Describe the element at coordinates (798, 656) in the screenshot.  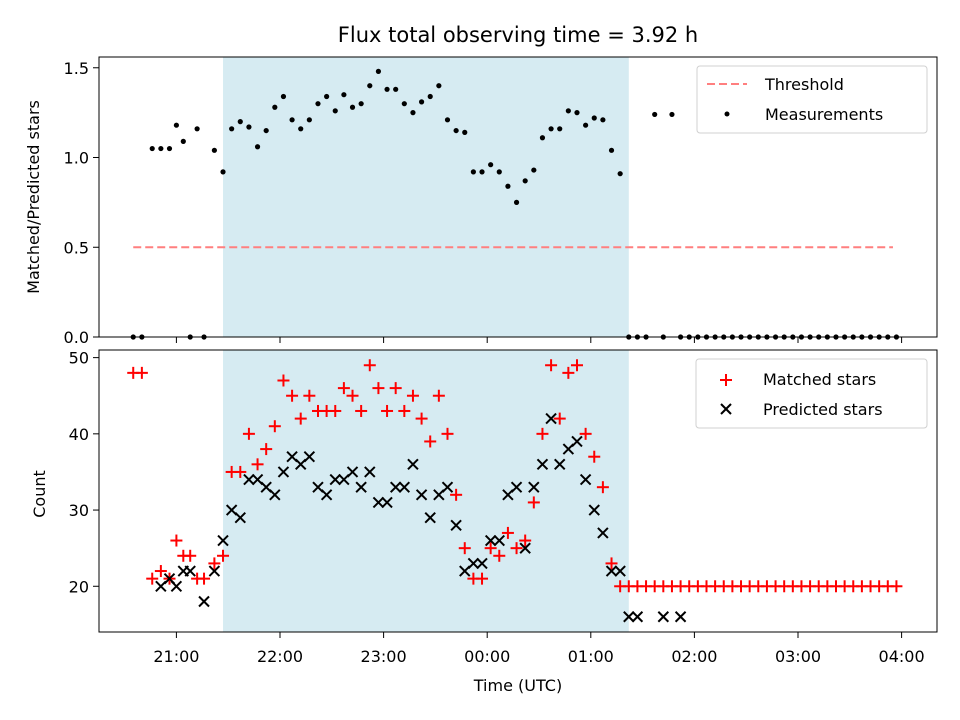
I see `xtick-label: 03:00` at that location.